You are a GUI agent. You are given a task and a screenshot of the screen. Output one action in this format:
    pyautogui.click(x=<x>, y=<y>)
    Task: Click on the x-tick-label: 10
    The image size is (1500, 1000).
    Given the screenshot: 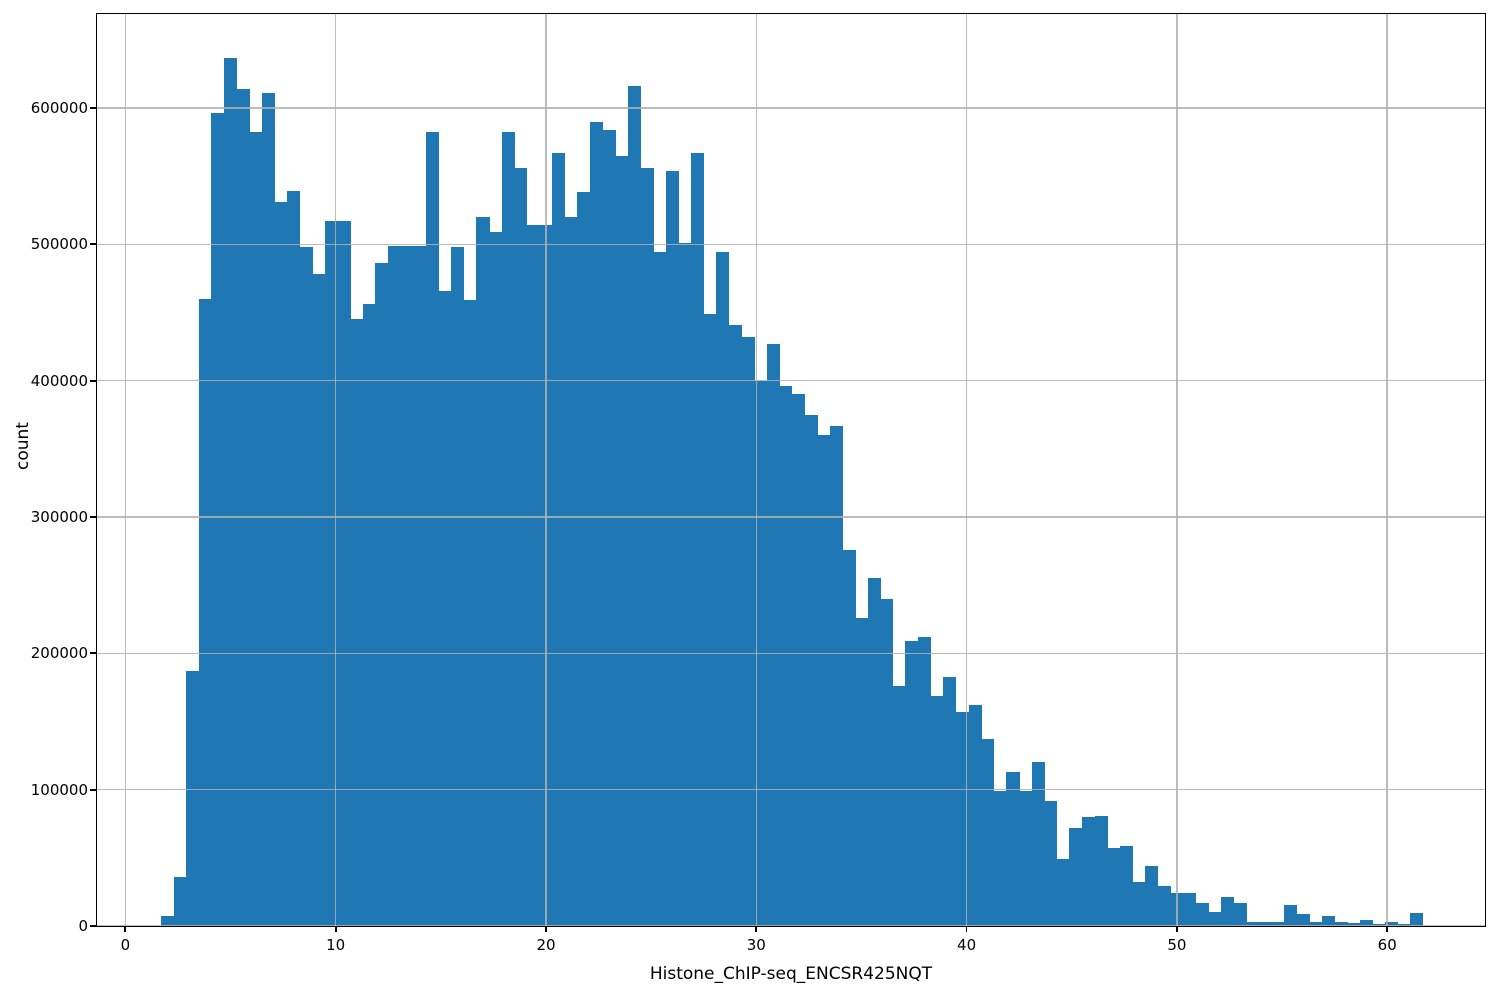 What is the action you would take?
    pyautogui.click(x=336, y=945)
    